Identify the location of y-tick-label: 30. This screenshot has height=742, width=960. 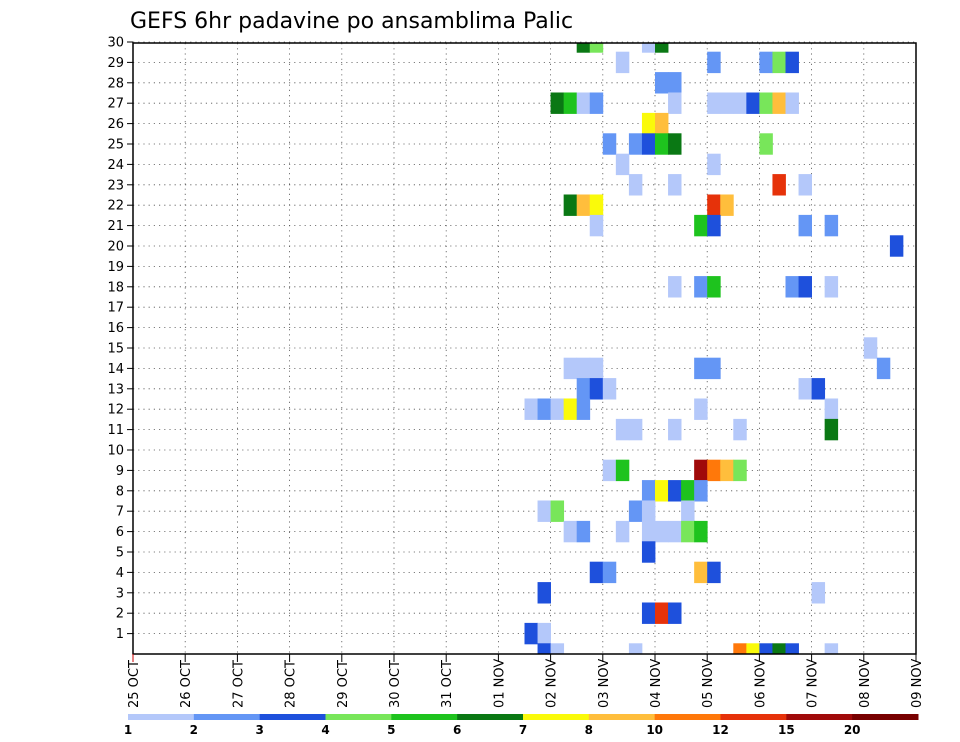
(115, 43).